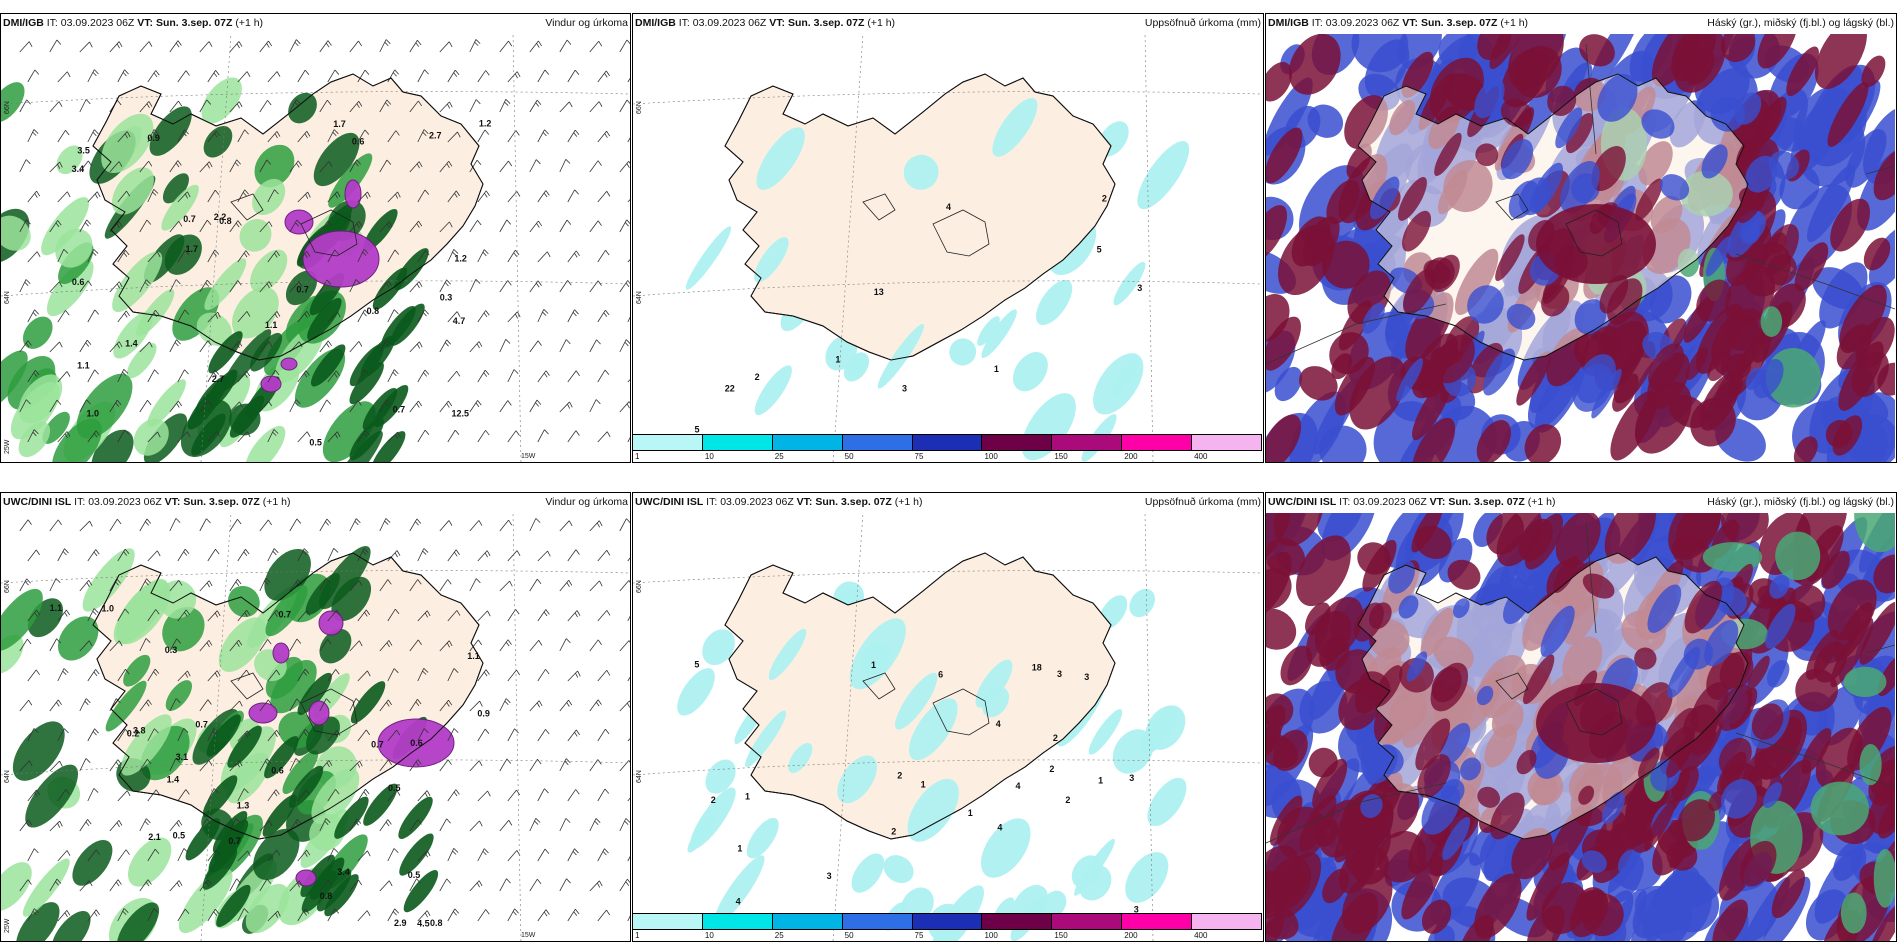 Image resolution: width=1900 pixels, height=950 pixels. What do you see at coordinates (637, 935) in the screenshot?
I see `colorbar-tick-label: 1` at bounding box center [637, 935].